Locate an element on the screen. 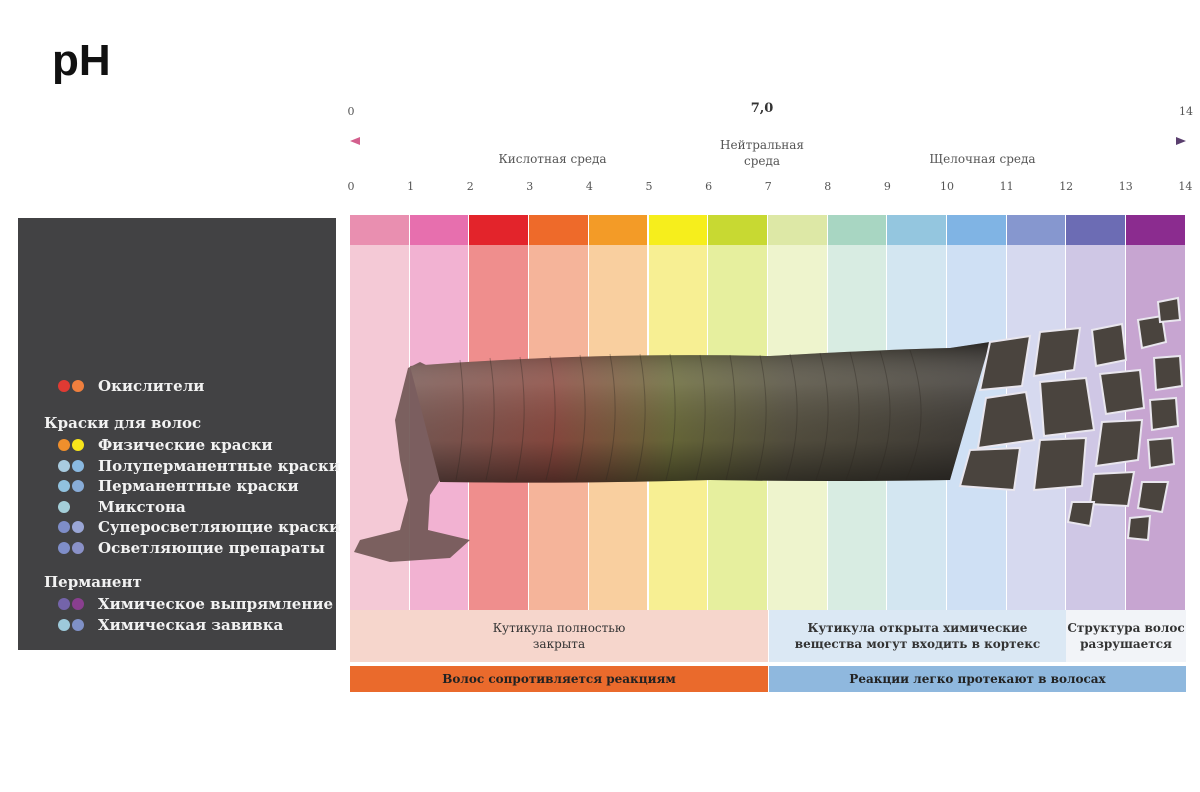  neutral-env-label: Нейтральная среда is located at coordinates (762, 153).